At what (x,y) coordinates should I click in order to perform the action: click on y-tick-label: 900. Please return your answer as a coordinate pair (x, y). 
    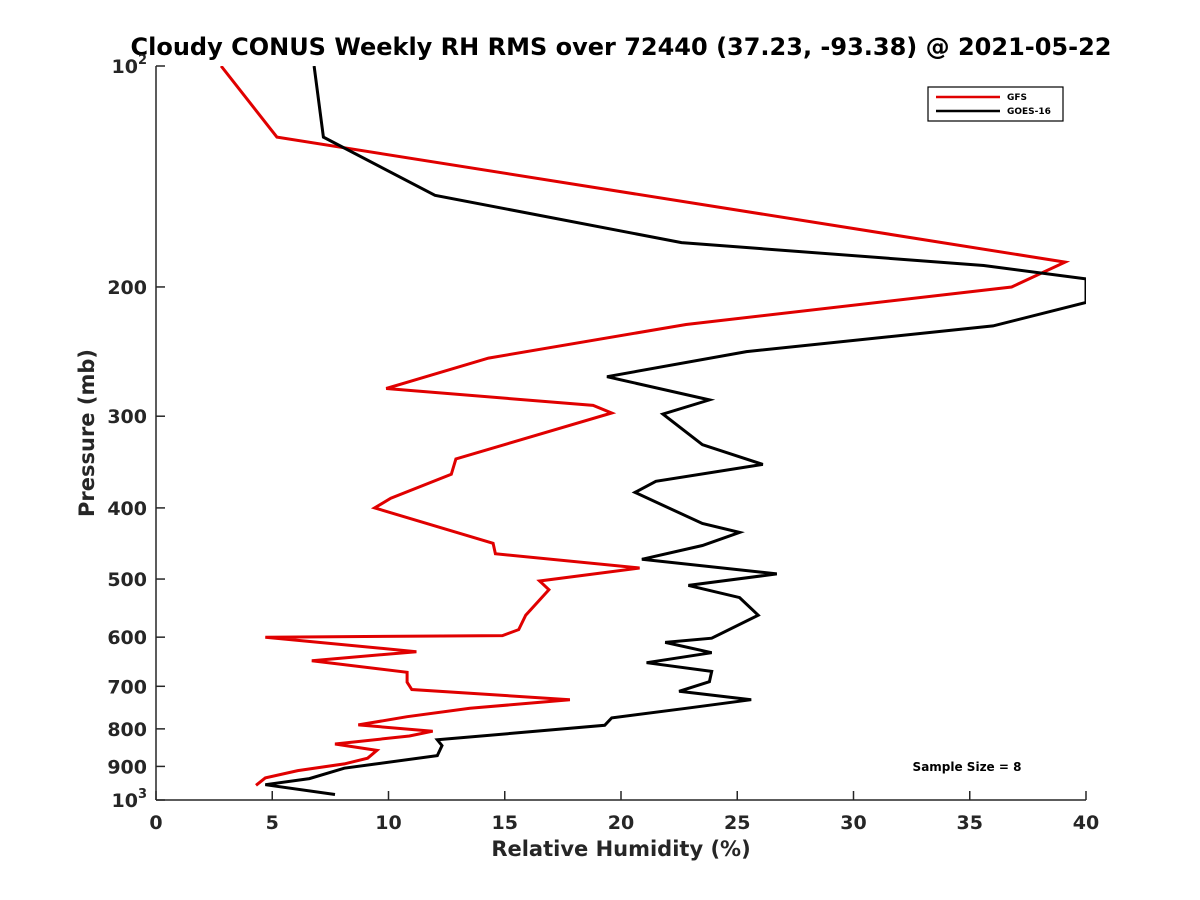
    Looking at the image, I should click on (127, 767).